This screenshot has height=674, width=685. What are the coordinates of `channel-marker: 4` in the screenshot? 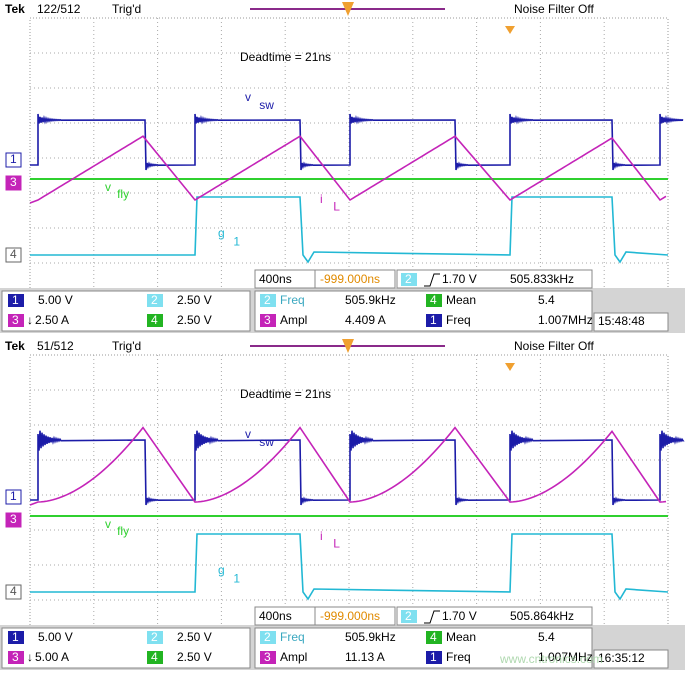 It's located at (13, 591).